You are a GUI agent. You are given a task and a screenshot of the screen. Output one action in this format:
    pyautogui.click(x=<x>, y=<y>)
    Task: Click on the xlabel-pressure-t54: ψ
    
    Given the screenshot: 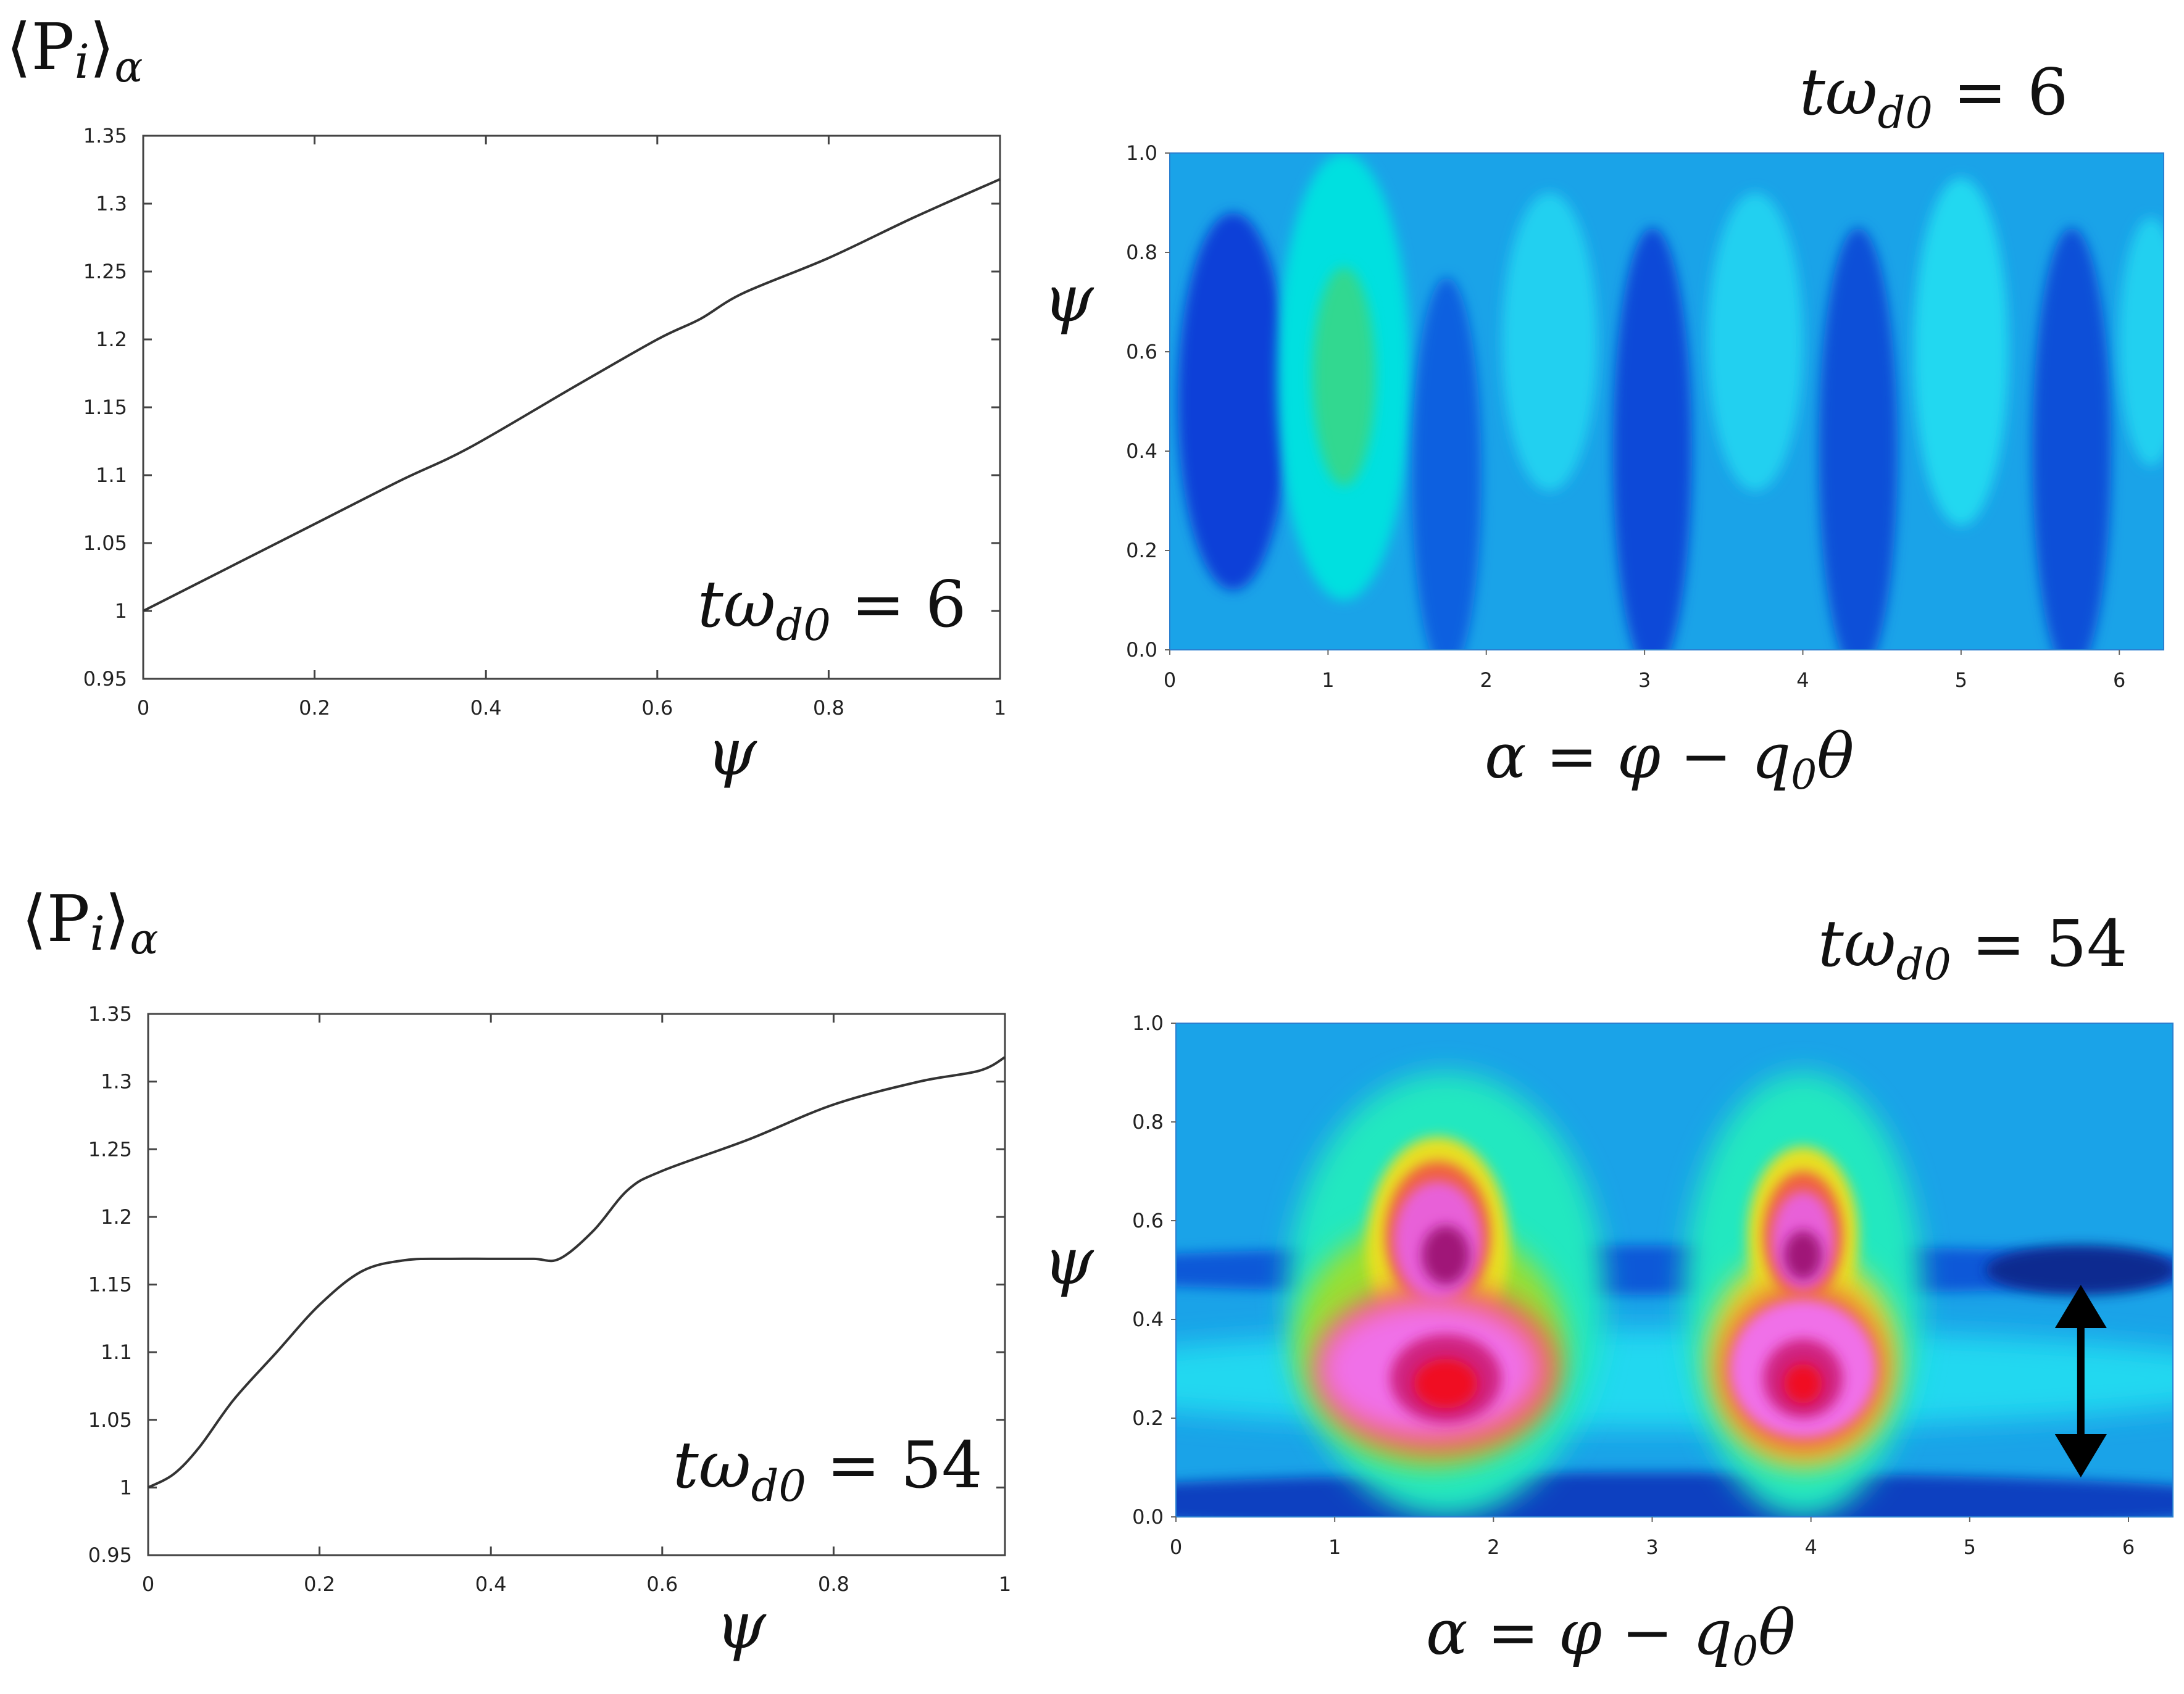 What is the action you would take?
    pyautogui.click(x=741, y=1625)
    